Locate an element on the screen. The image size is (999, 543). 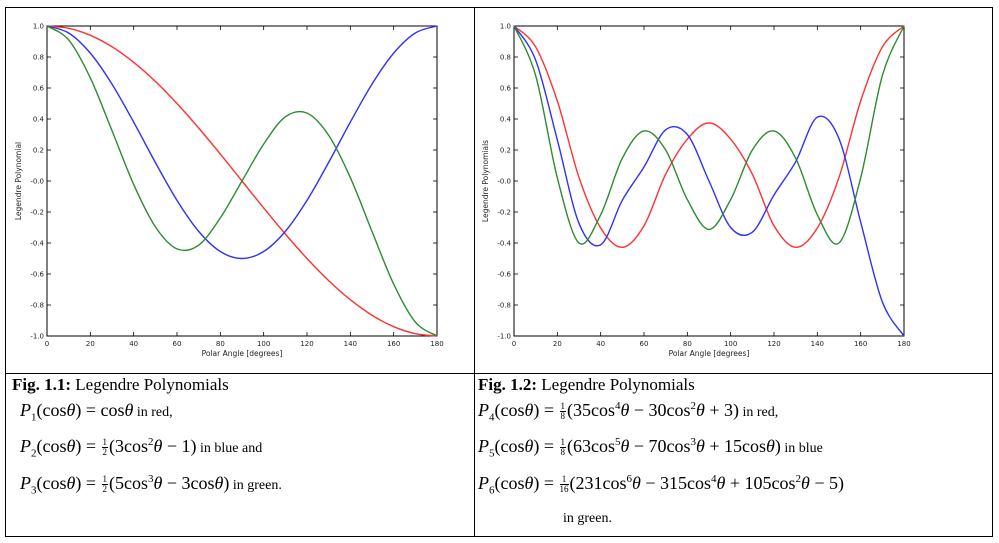
cell-divider-horizontal is located at coordinates (499, 373).